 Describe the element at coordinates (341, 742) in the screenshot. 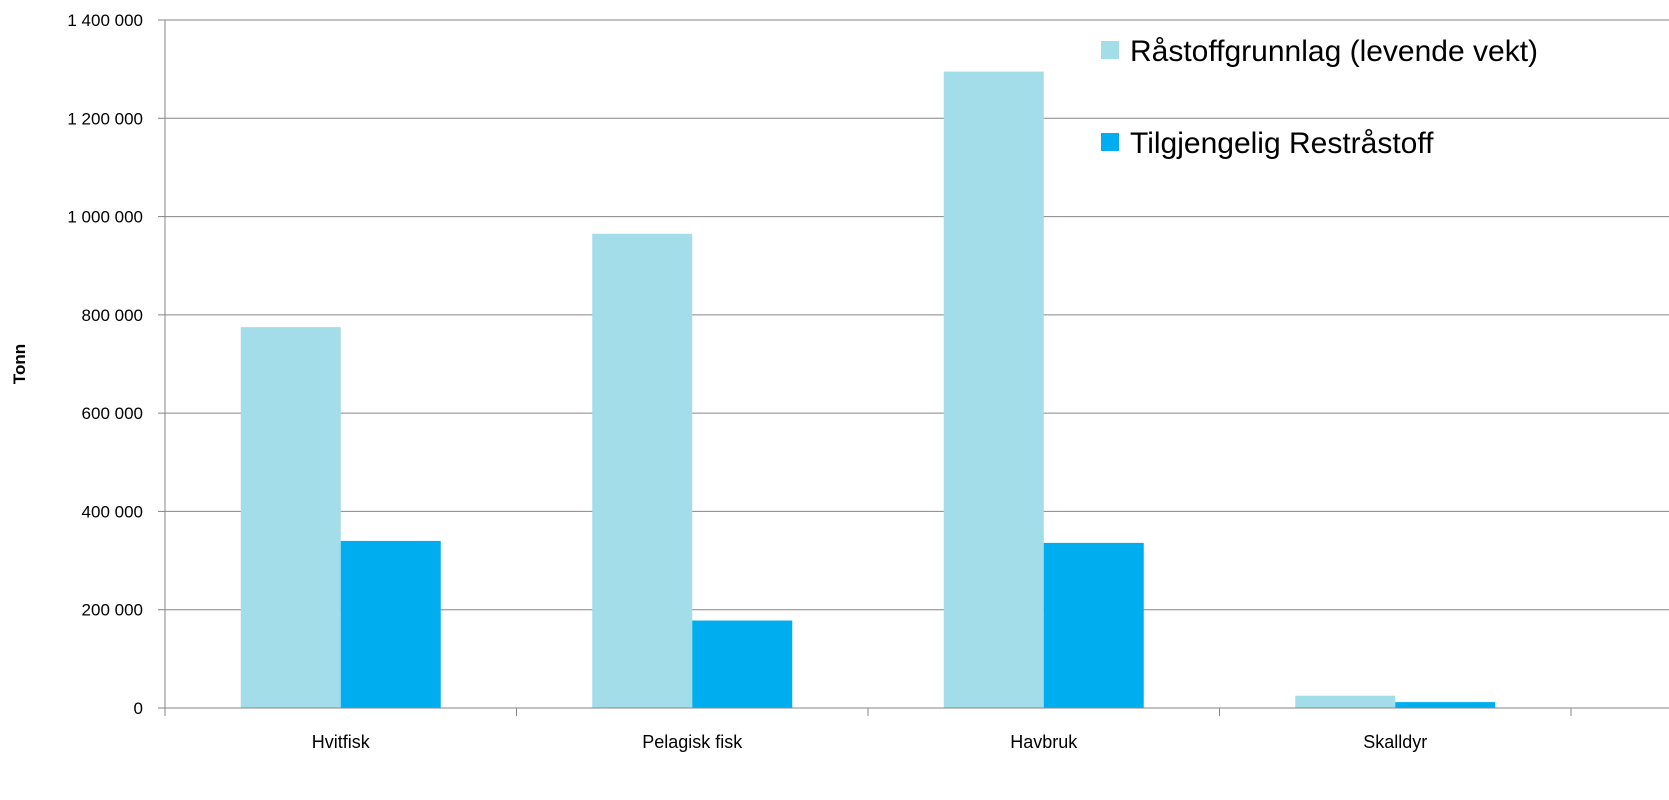

I see `x-tick-label: Hvitfisk` at that location.